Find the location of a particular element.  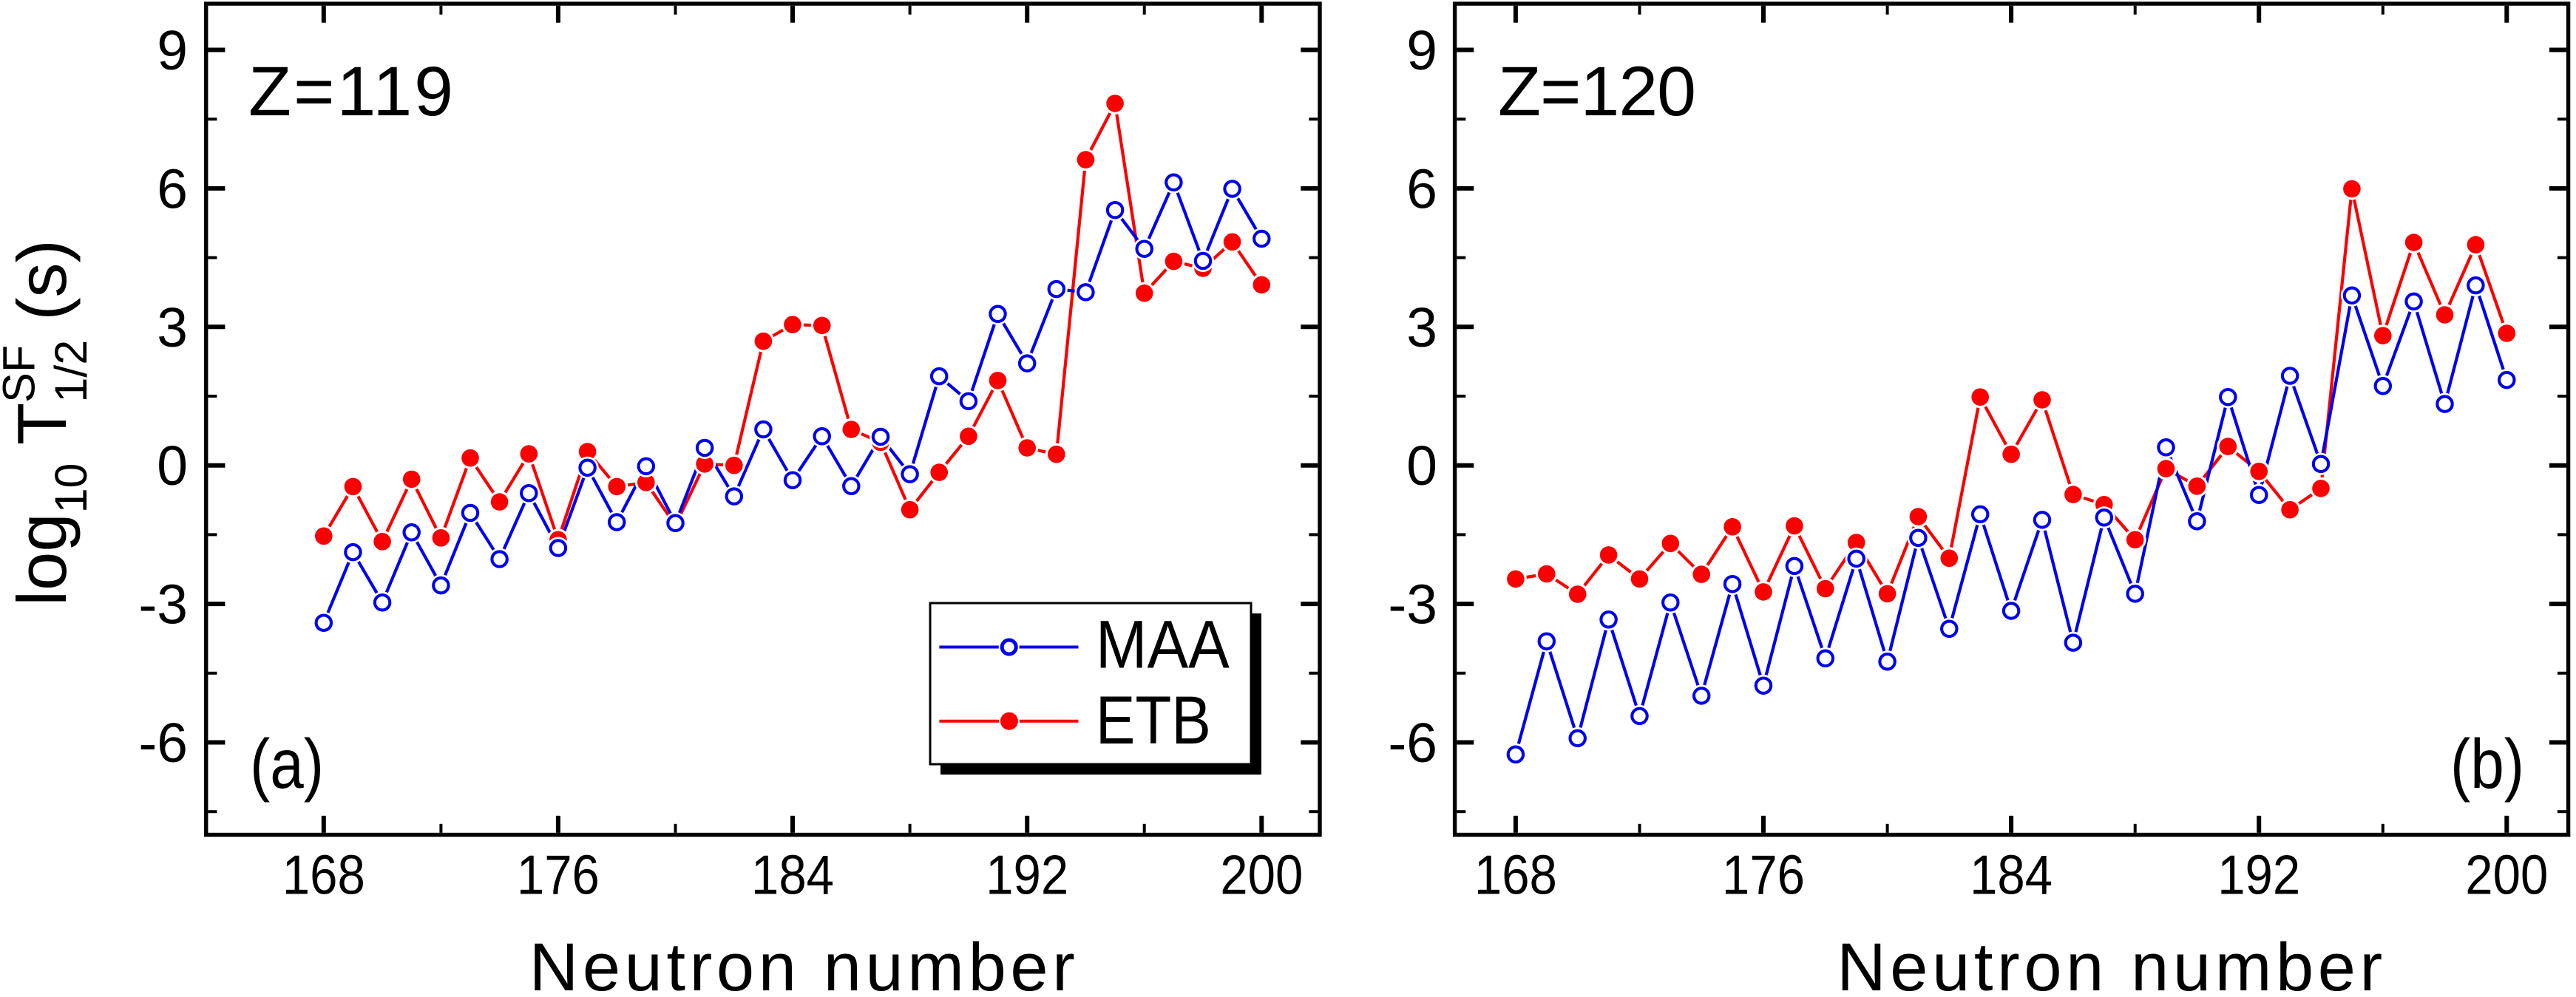

svg-text: (a) is located at coordinates (287, 764).